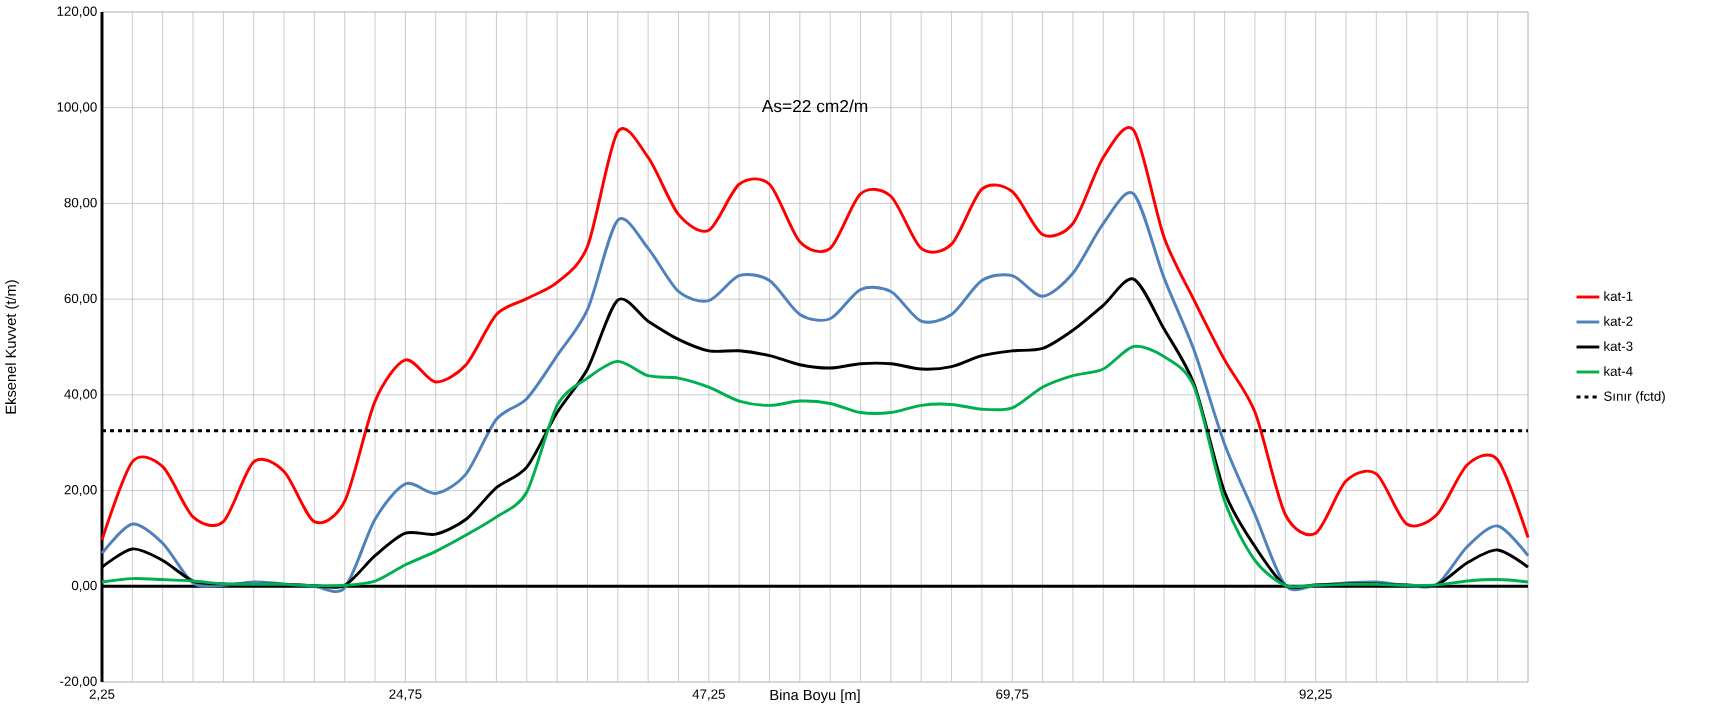  Describe the element at coordinates (1315, 695) in the screenshot. I see `x-tick-label: 92,25` at that location.